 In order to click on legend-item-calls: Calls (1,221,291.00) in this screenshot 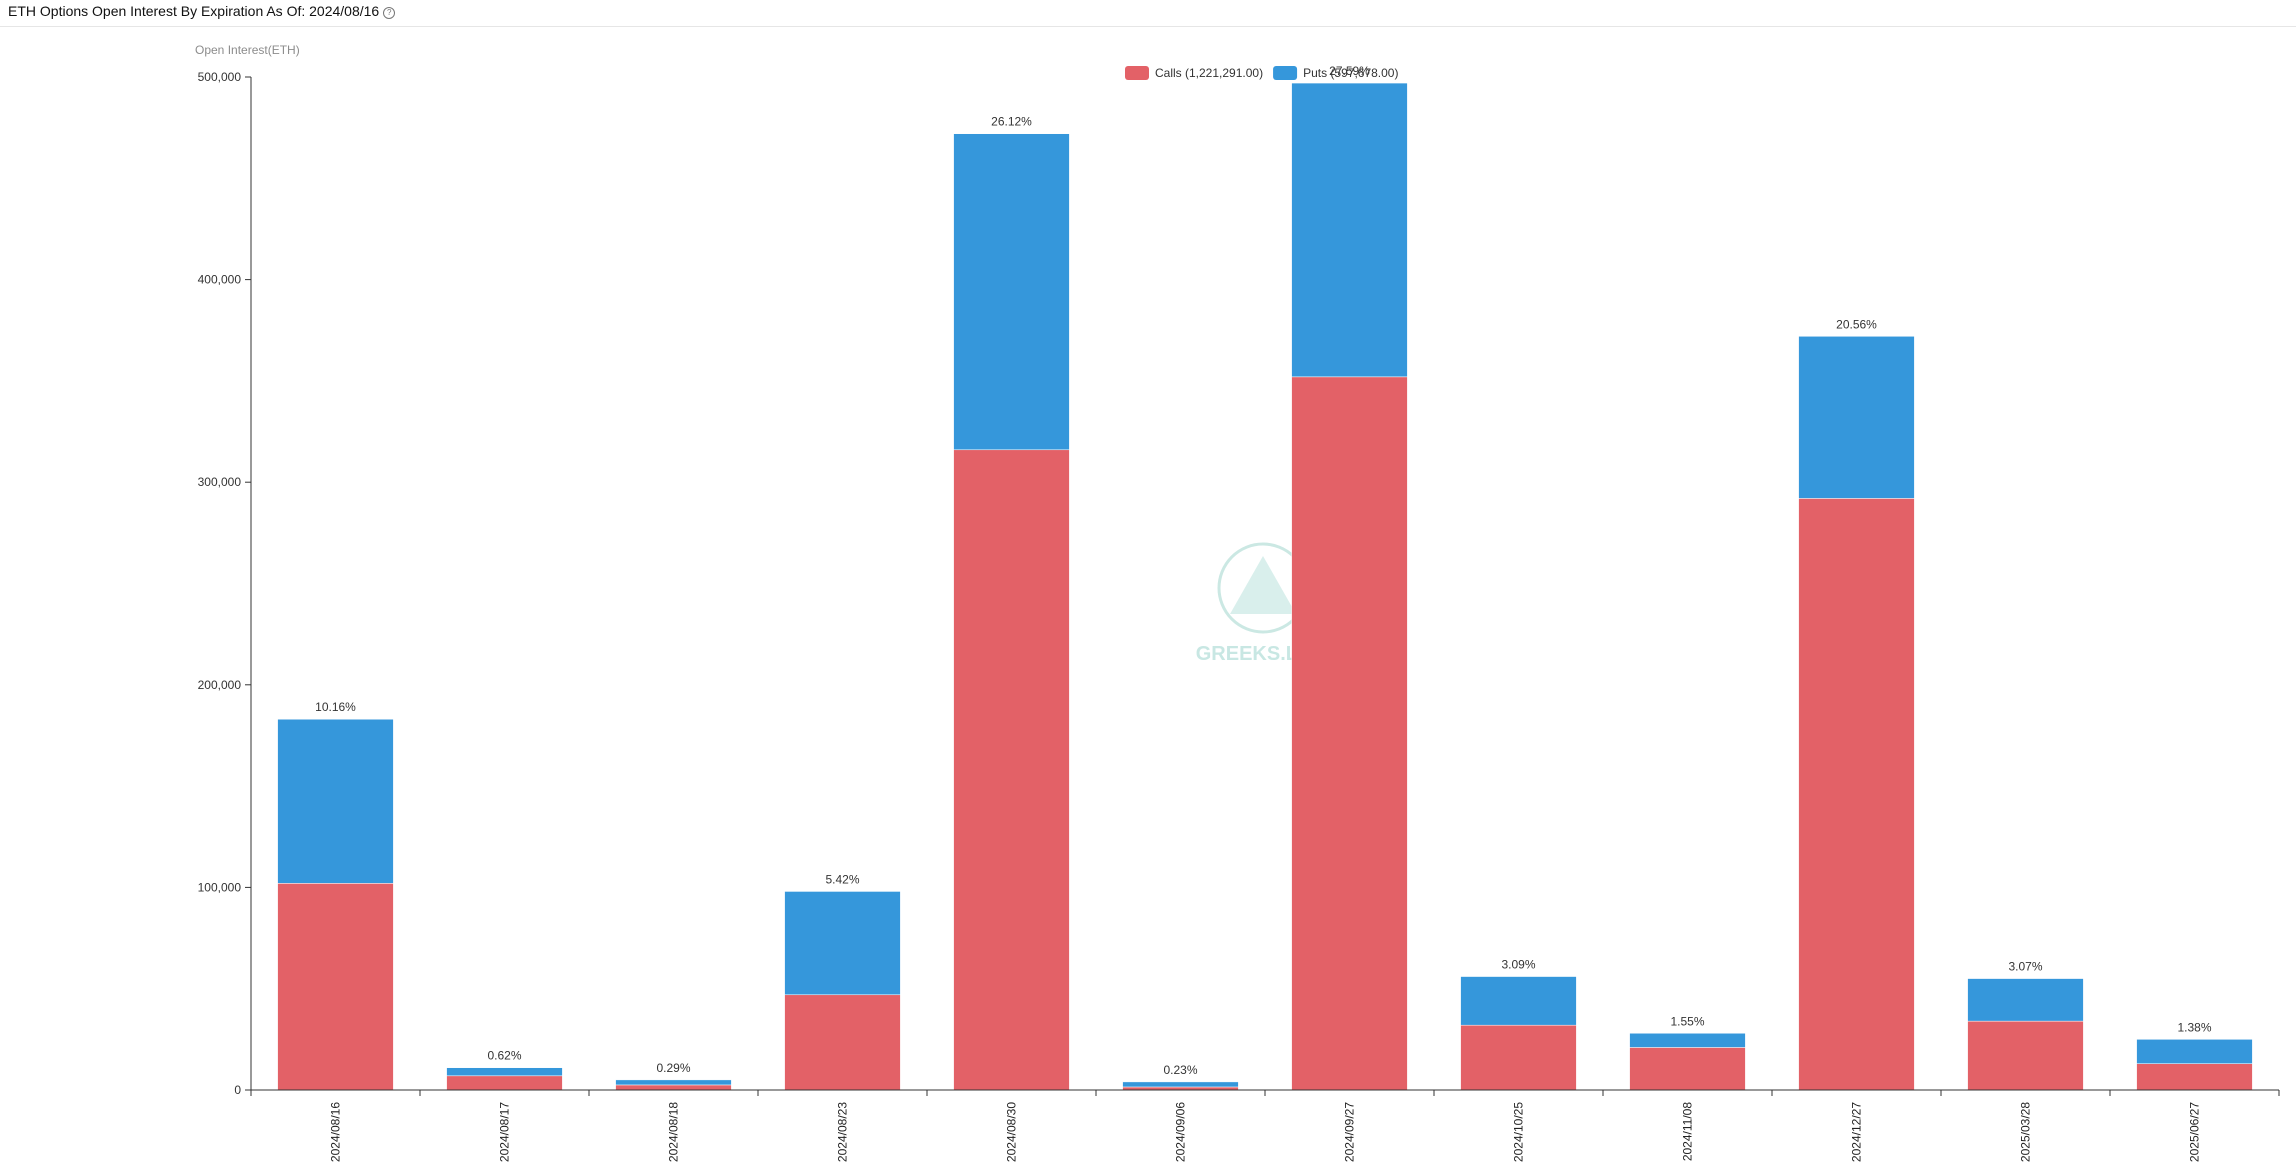, I will do `click(1194, 73)`.